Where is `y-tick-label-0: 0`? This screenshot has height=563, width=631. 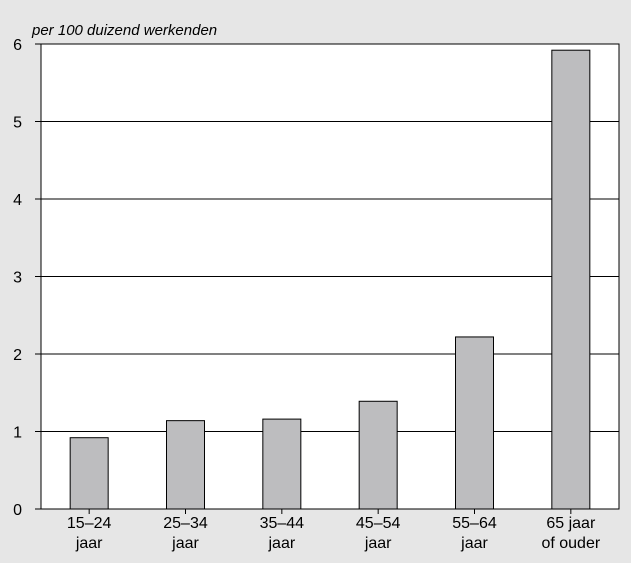 y-tick-label-0: 0 is located at coordinates (17, 510).